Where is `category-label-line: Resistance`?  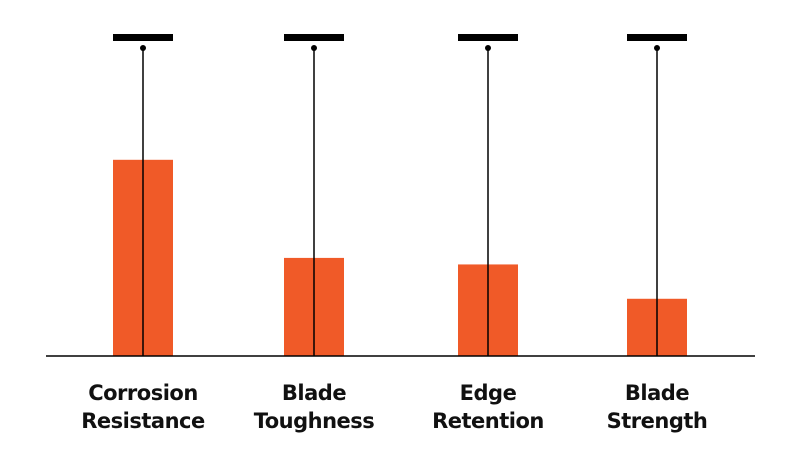 category-label-line: Resistance is located at coordinates (143, 421).